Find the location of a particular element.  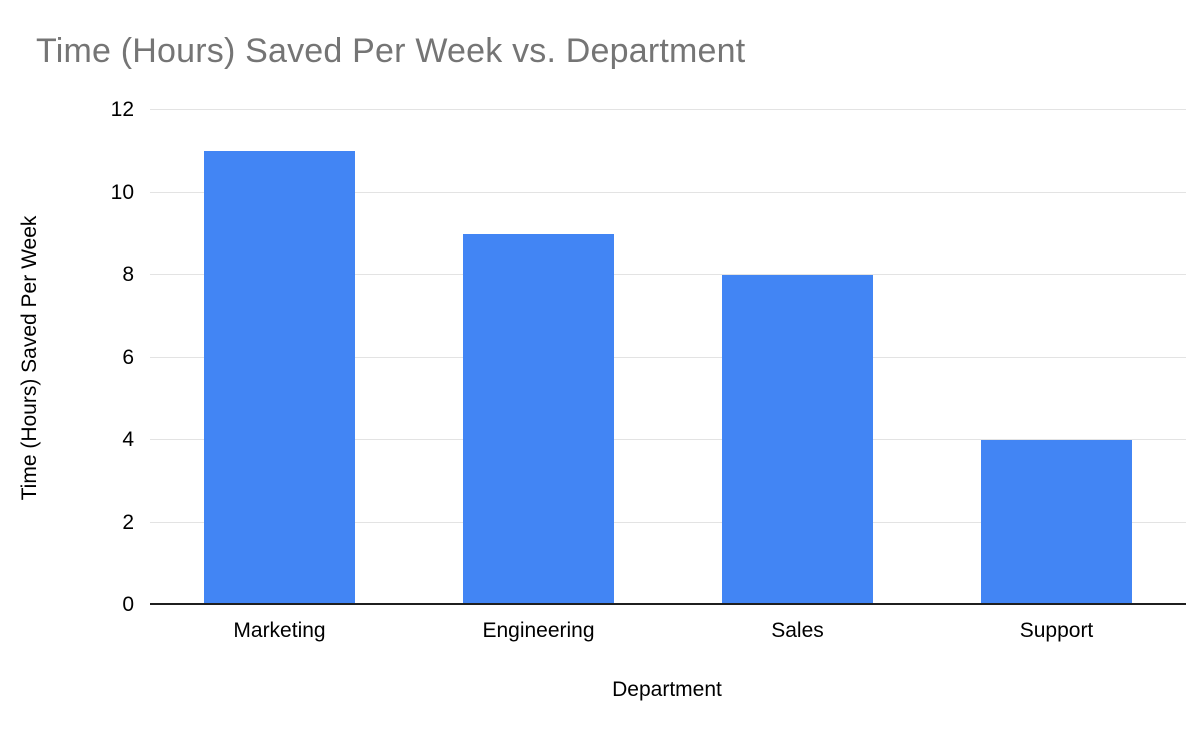

bar-support is located at coordinates (1056, 522).